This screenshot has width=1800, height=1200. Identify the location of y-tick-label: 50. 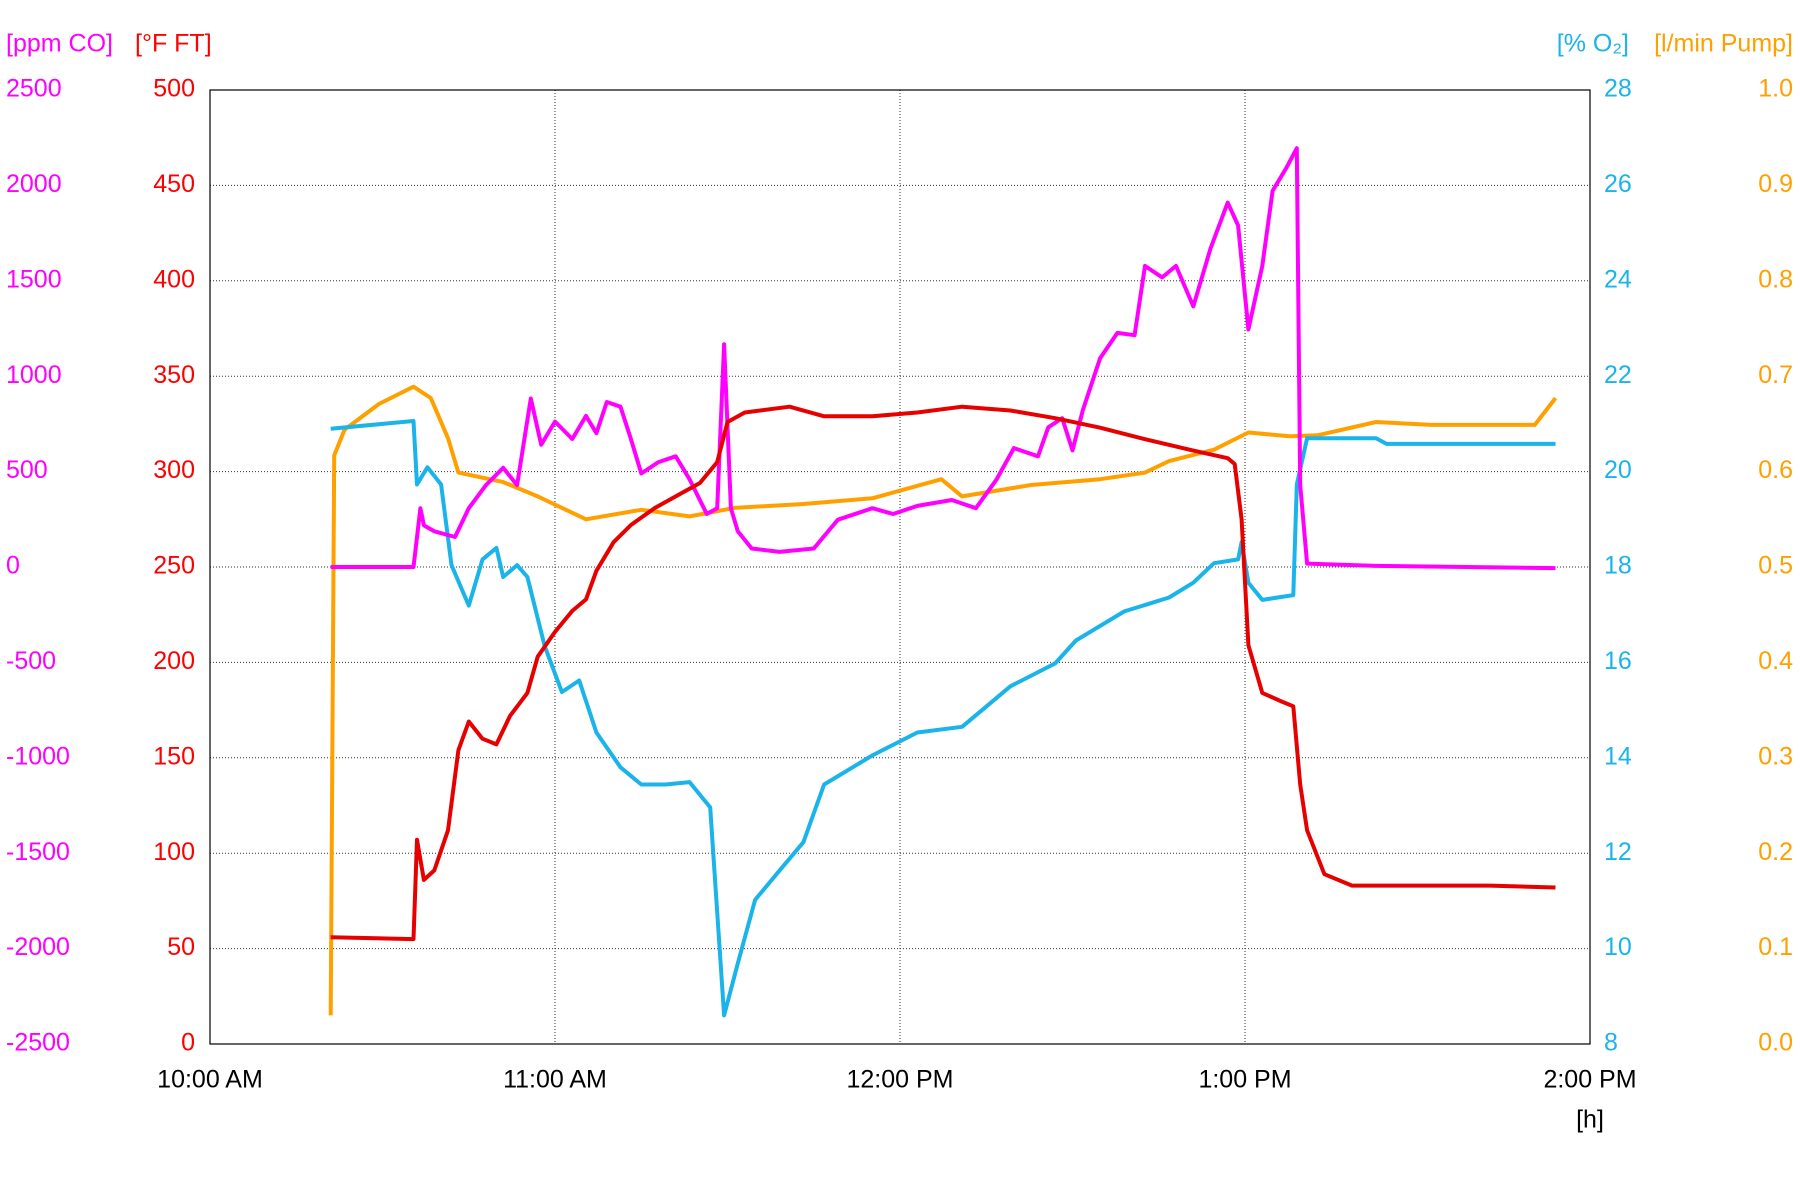
(181, 947).